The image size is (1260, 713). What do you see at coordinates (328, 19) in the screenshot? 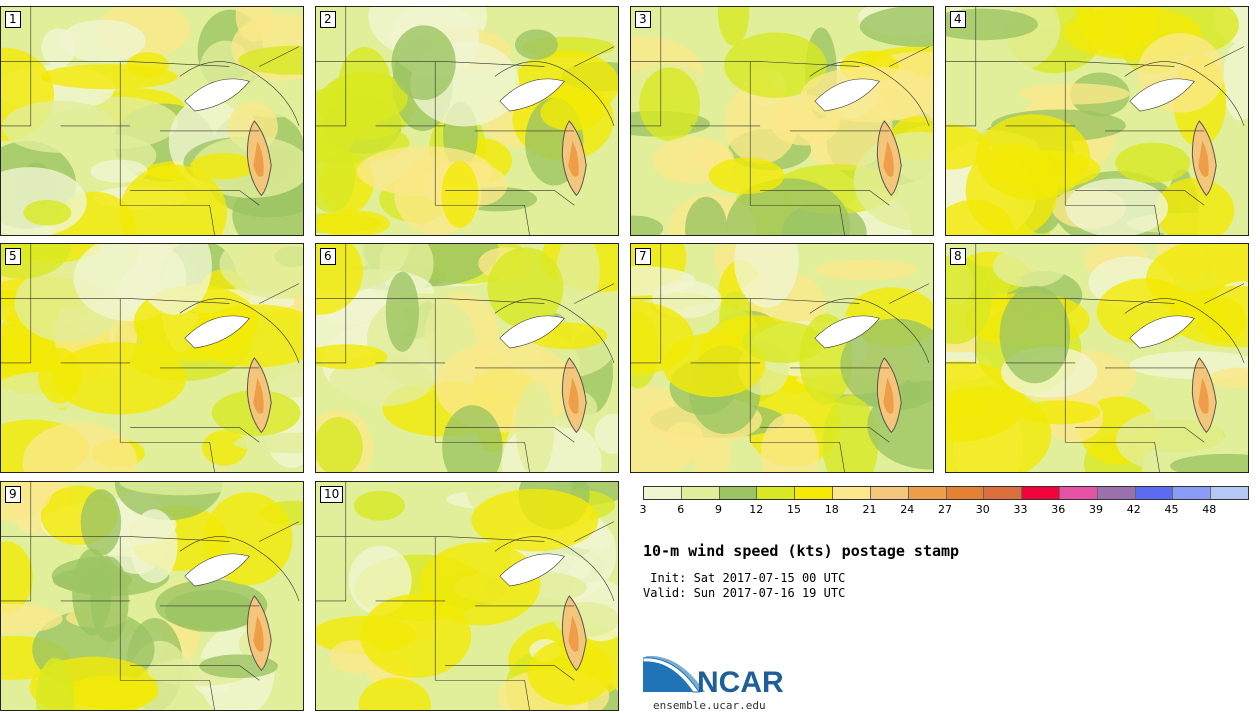
I see `panel-number: 2` at bounding box center [328, 19].